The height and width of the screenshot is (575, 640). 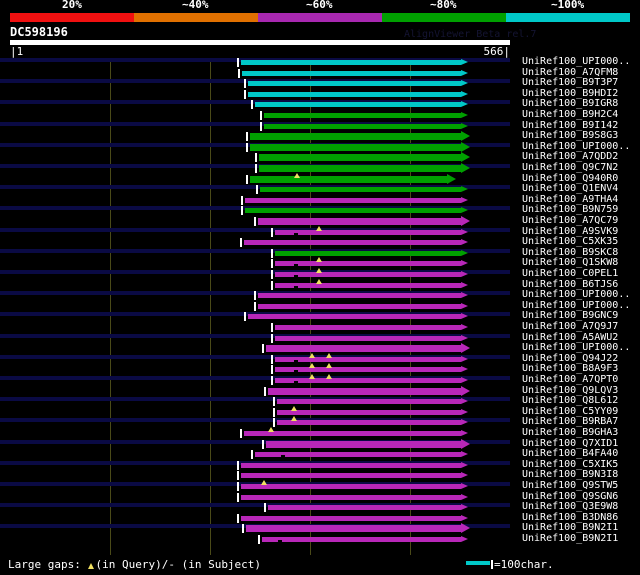 What do you see at coordinates (570, 93) in the screenshot?
I see `hit-label: UniRef100_B9HDI2` at bounding box center [570, 93].